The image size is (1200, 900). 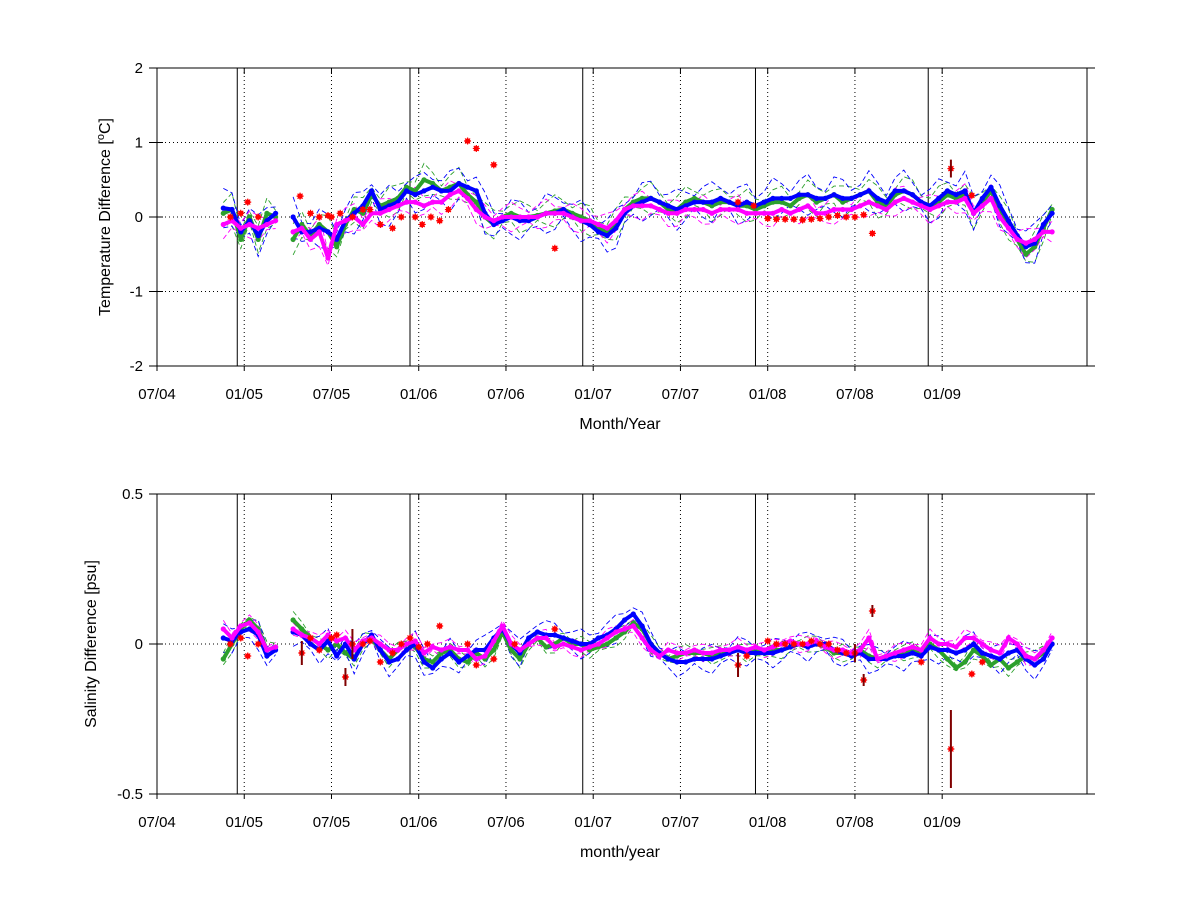 What do you see at coordinates (139, 143) in the screenshot?
I see `temperature-y-tick-label-3: 1` at bounding box center [139, 143].